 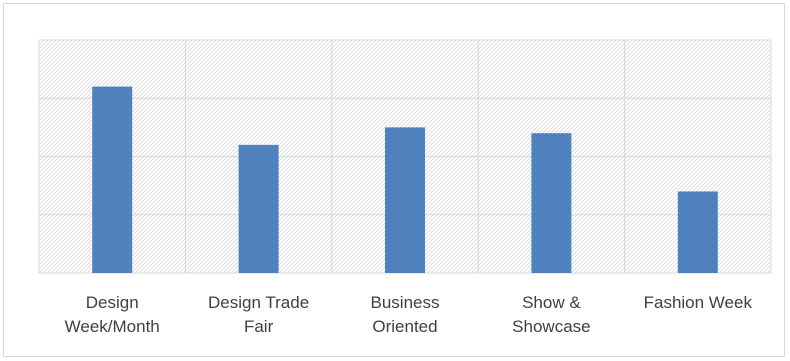 I want to click on category-label-0: Design Week/Month, so click(x=112, y=314).